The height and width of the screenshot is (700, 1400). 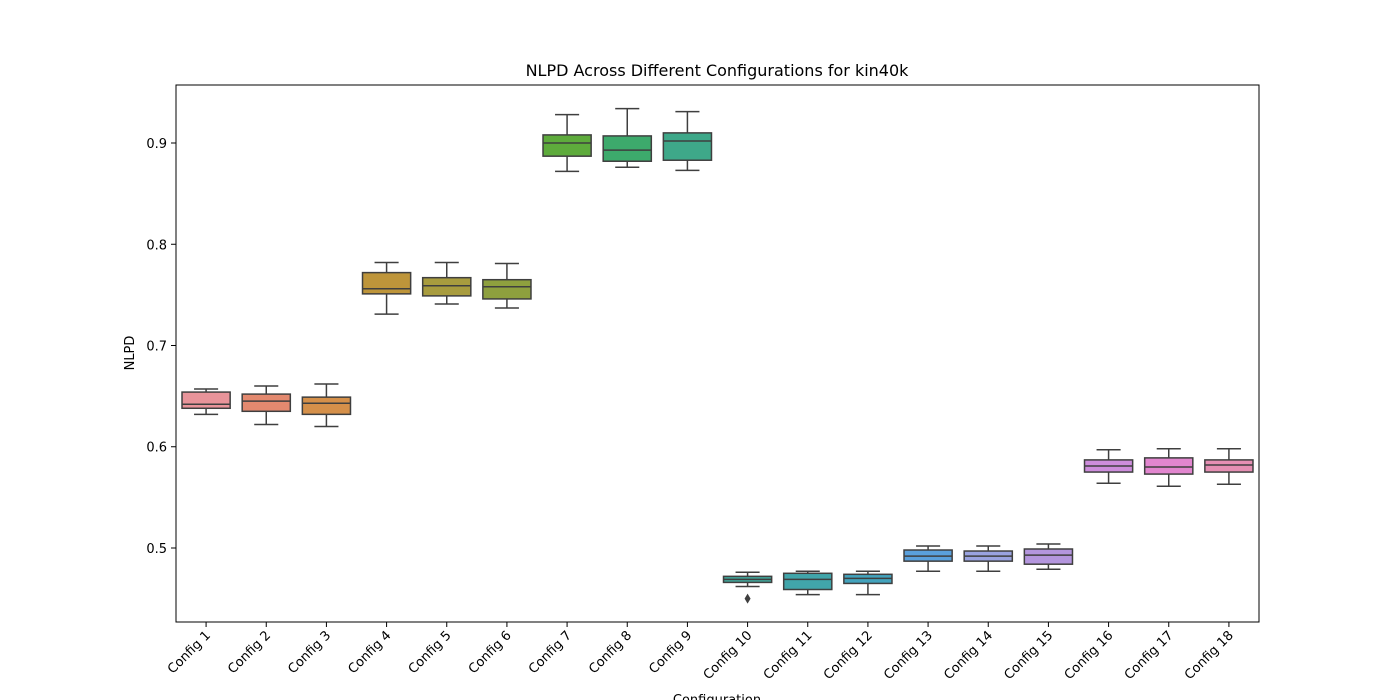 I want to click on x-tick-label: Config 12, so click(x=848, y=655).